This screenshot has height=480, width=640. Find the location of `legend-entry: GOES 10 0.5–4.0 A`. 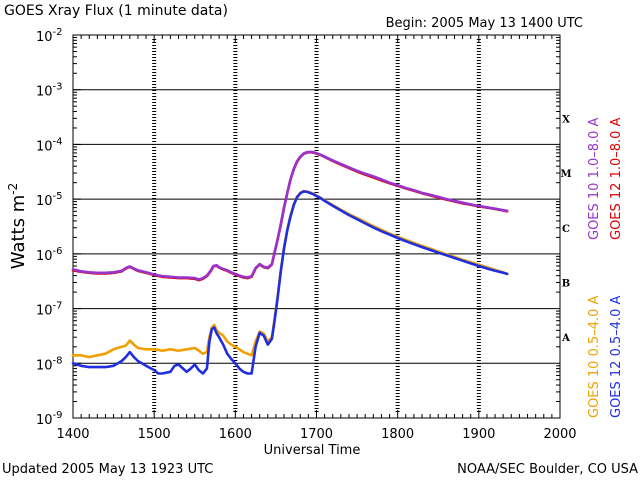

legend-entry: GOES 10 0.5–4.0 A is located at coordinates (594, 356).